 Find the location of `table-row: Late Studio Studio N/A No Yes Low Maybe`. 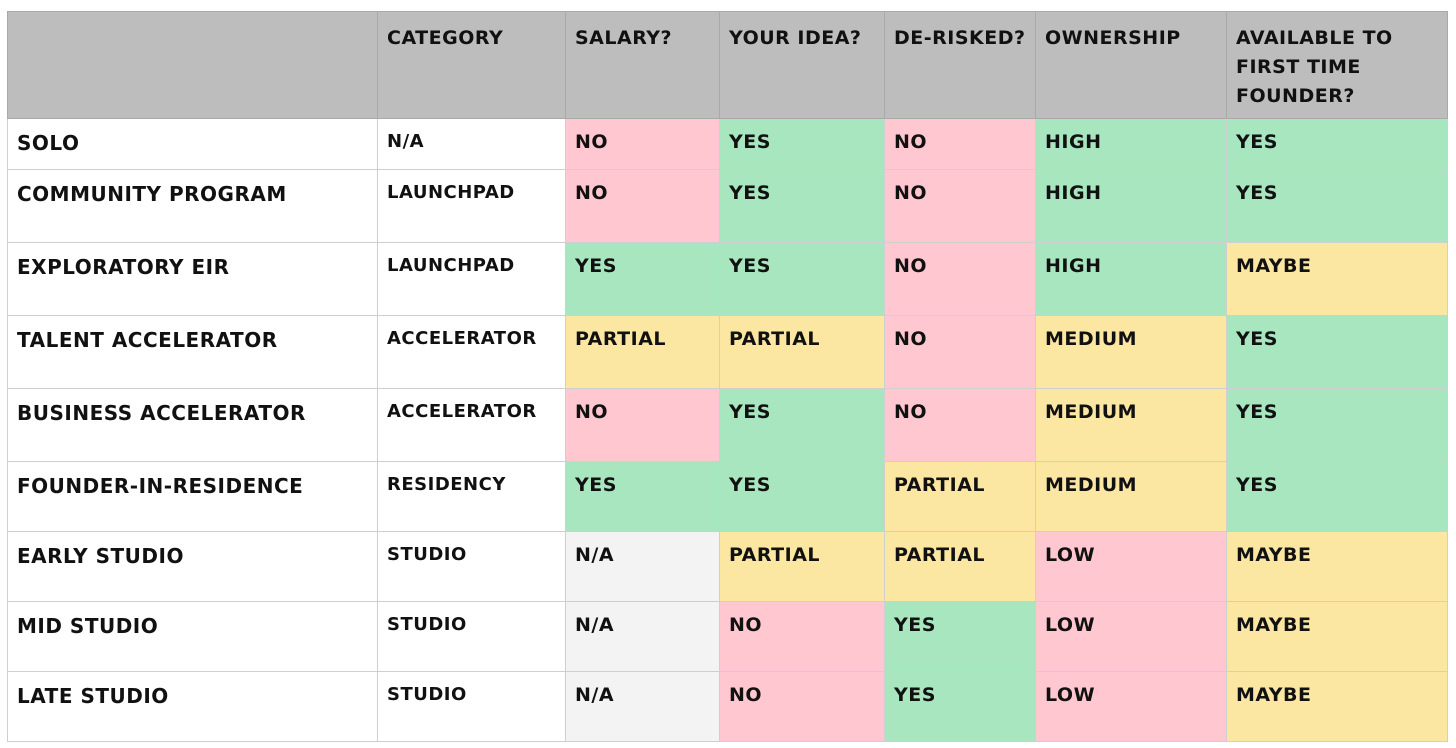

table-row: Late Studio Studio N/A No Yes Low Maybe is located at coordinates (727, 706).